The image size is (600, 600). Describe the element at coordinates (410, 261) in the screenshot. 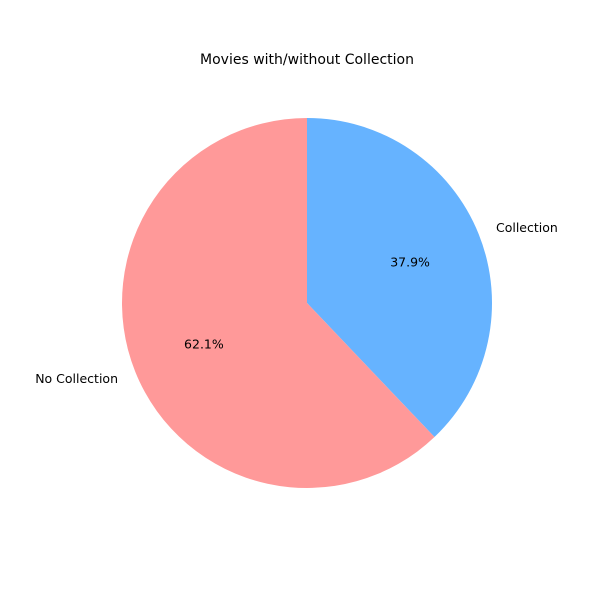

I see `pct-label-collection: 37.9%` at that location.